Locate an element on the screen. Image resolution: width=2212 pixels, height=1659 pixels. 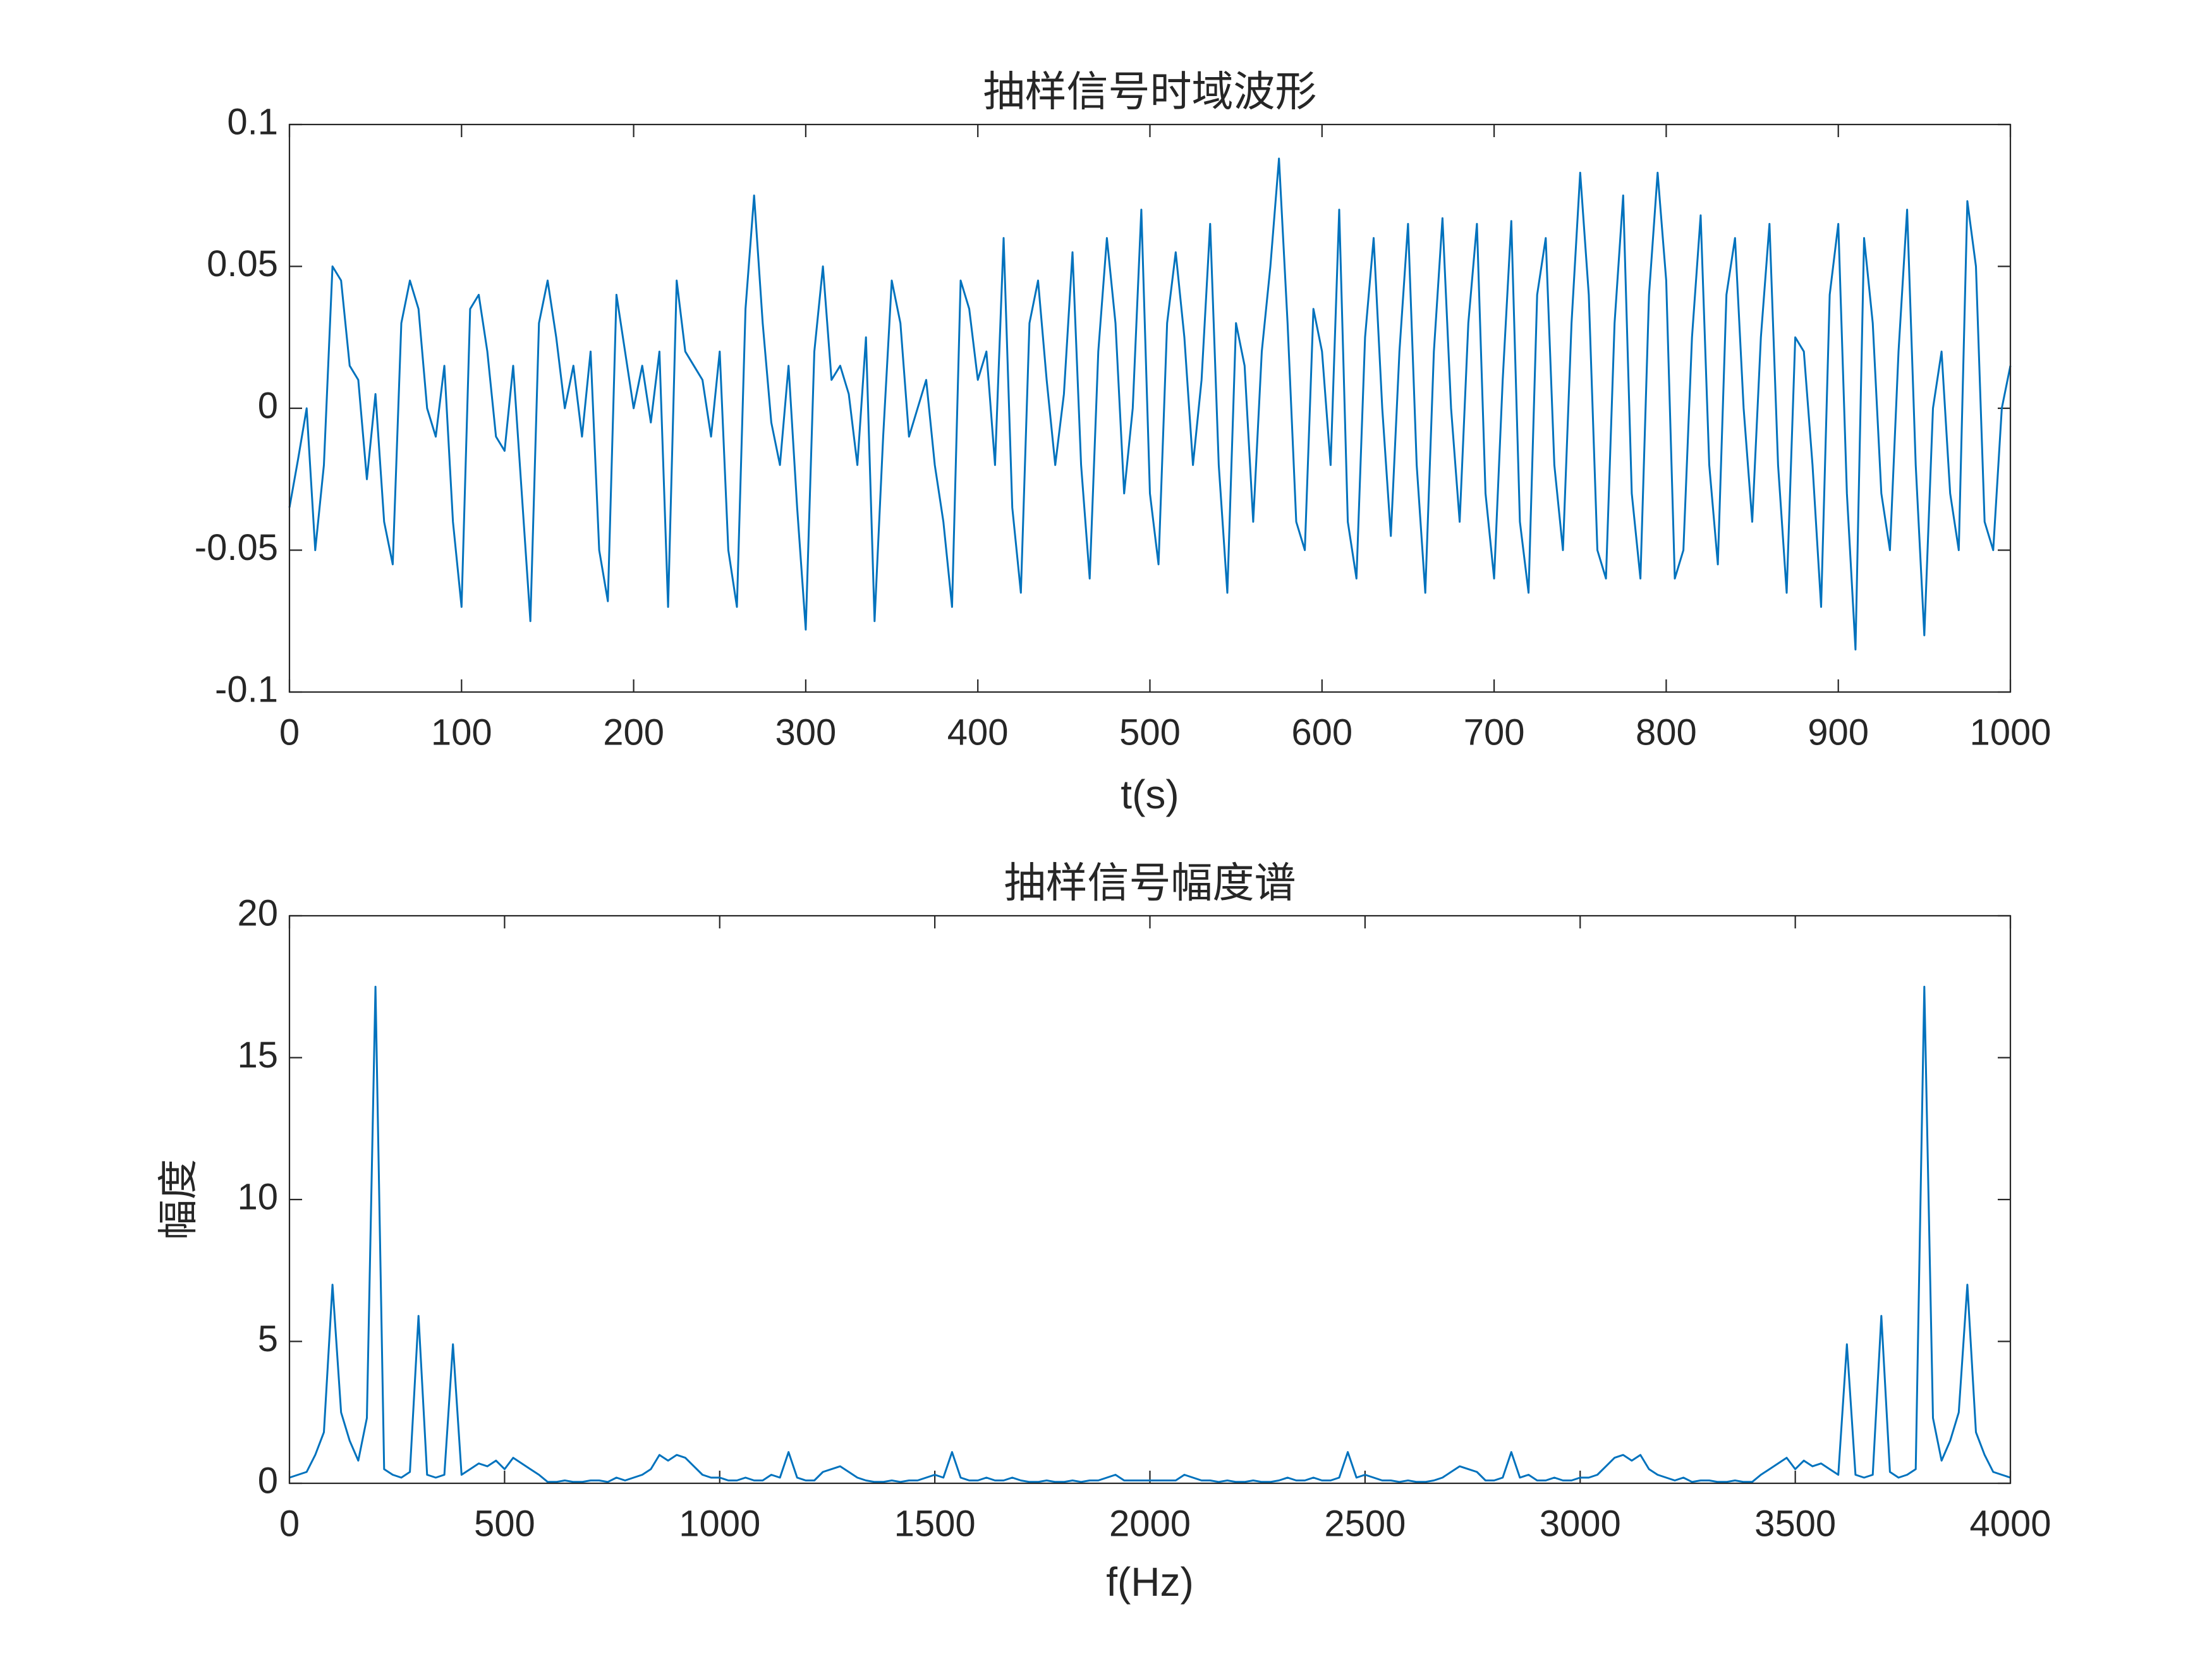
x-tick-label: 200 is located at coordinates (633, 732).